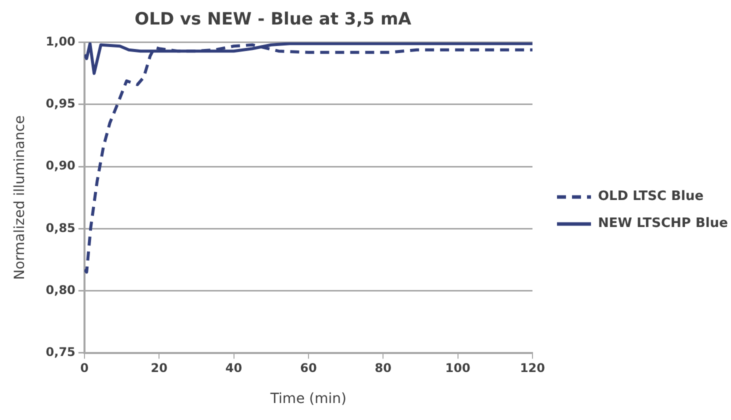  I want to click on y-tick-label: 0,75, so click(61, 351).